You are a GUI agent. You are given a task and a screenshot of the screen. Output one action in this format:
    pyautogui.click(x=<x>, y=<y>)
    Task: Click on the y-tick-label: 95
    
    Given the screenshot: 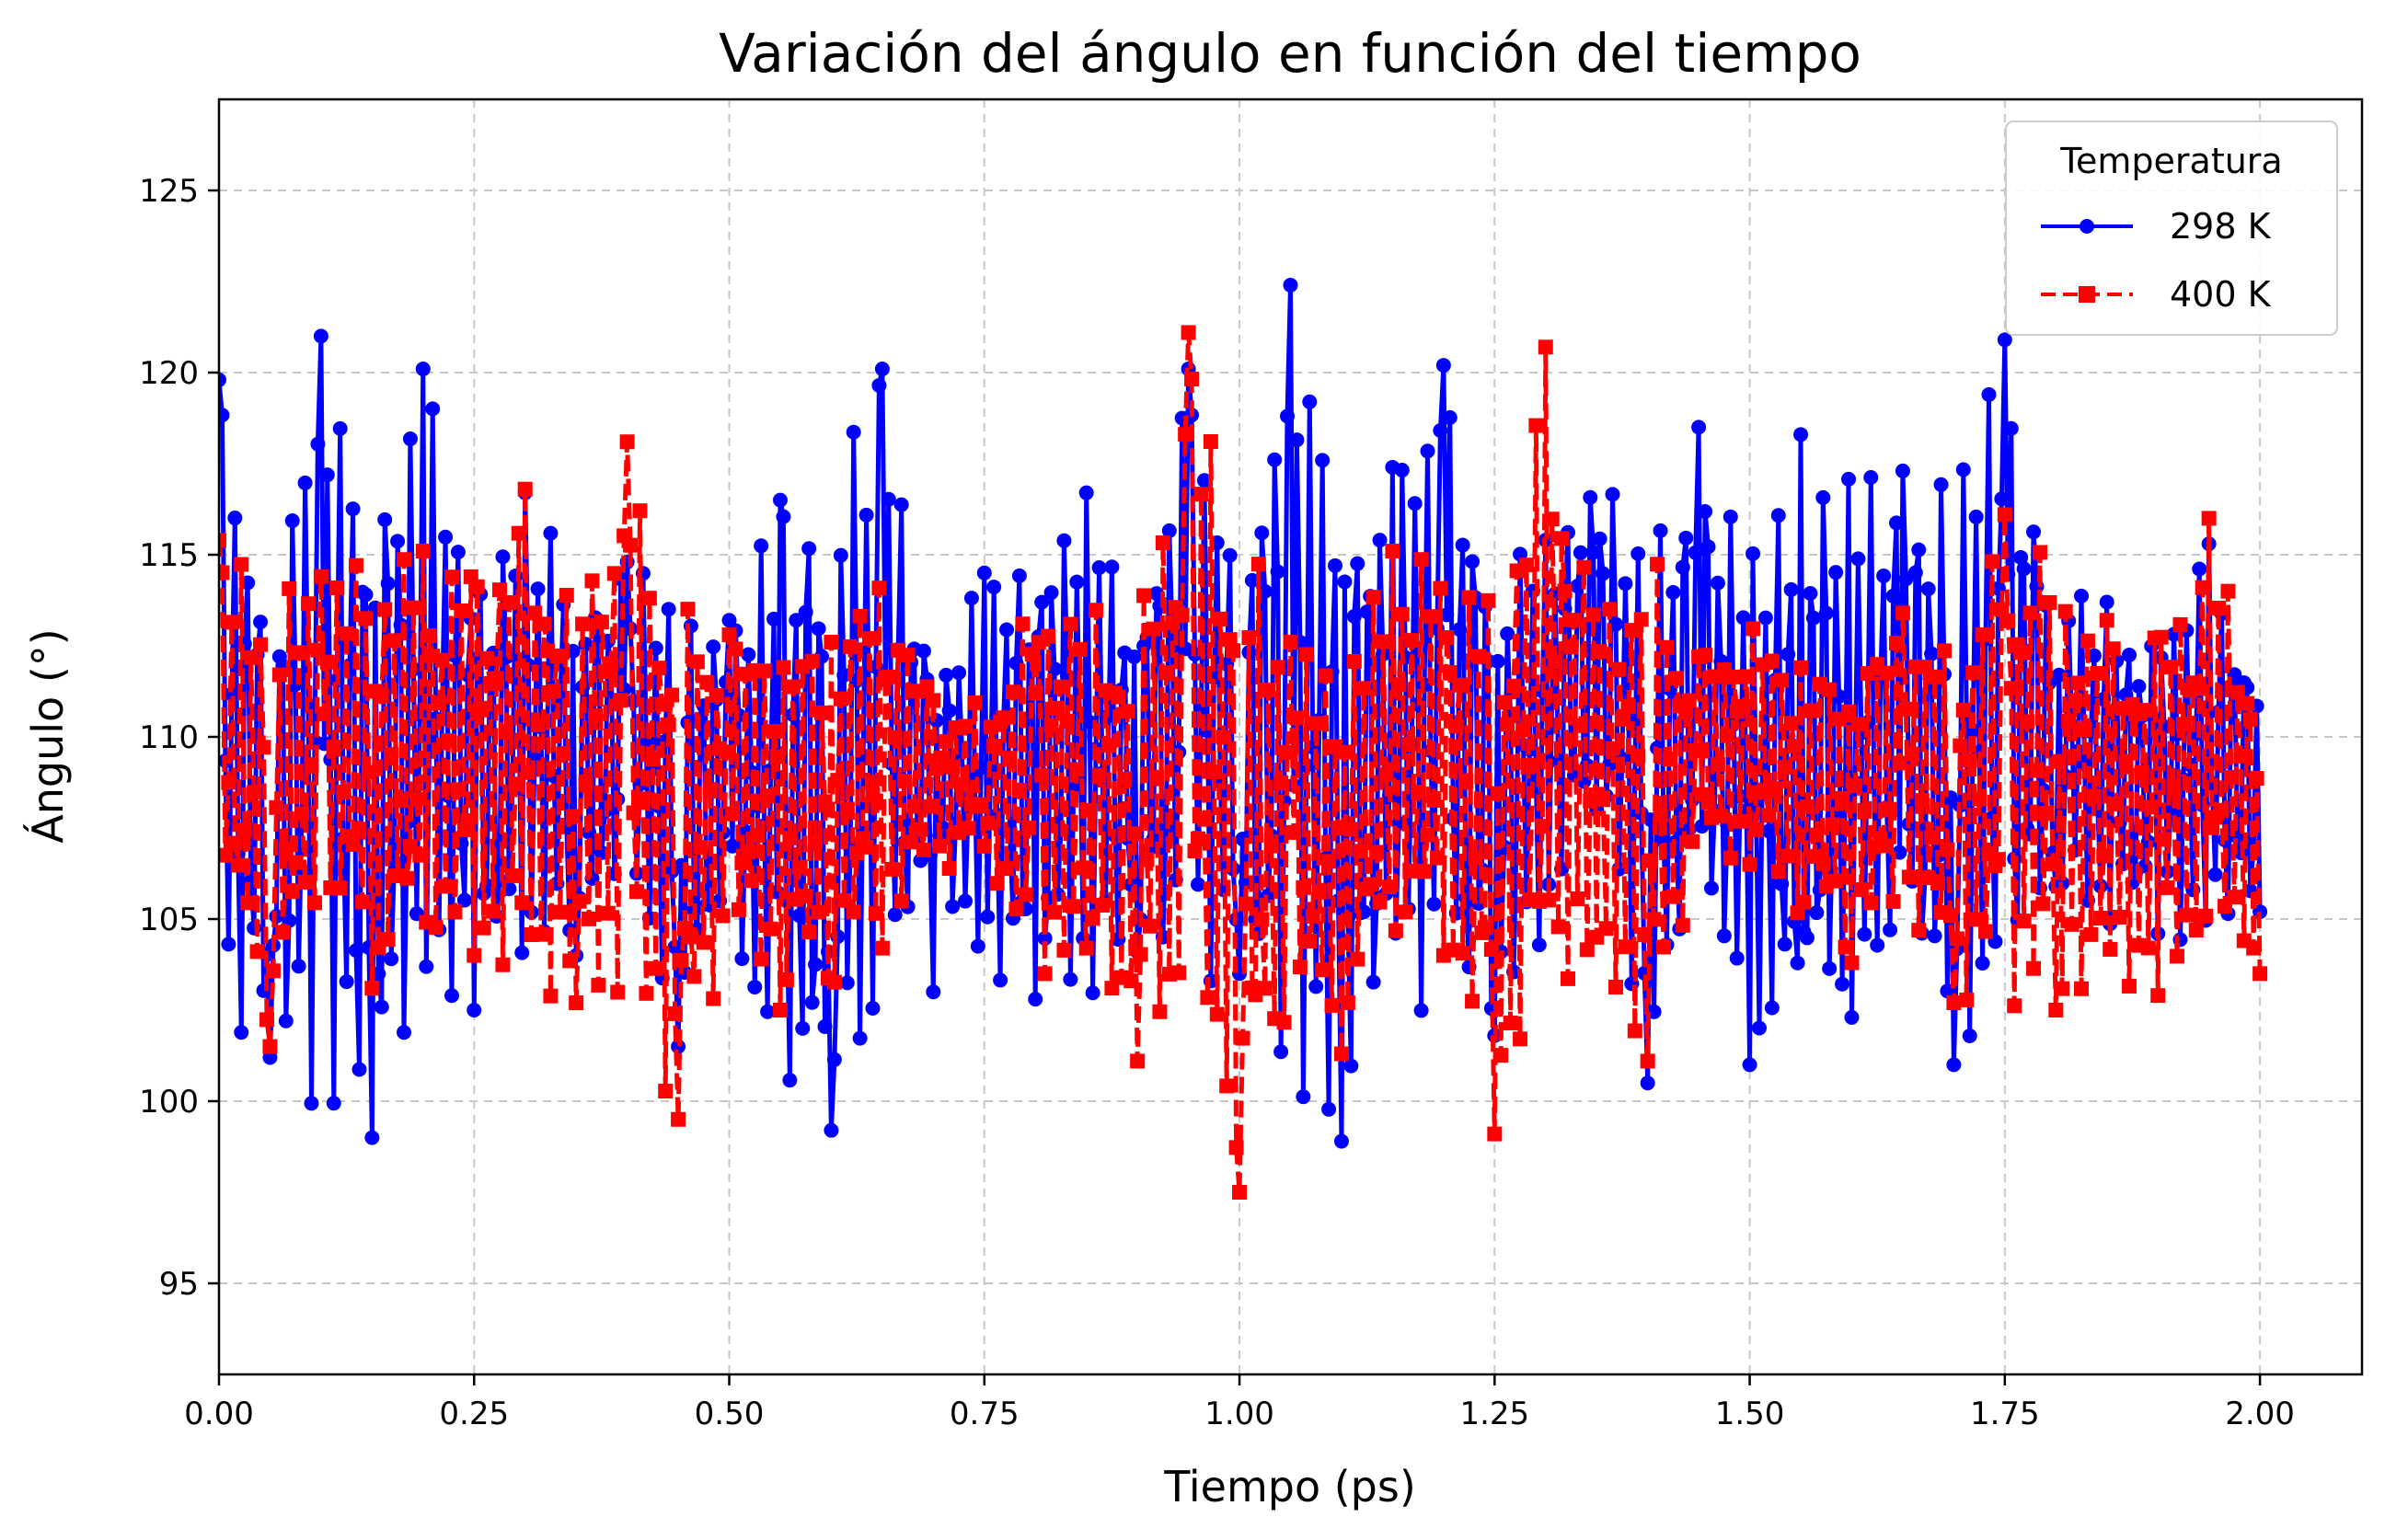 What is the action you would take?
    pyautogui.click(x=179, y=1284)
    